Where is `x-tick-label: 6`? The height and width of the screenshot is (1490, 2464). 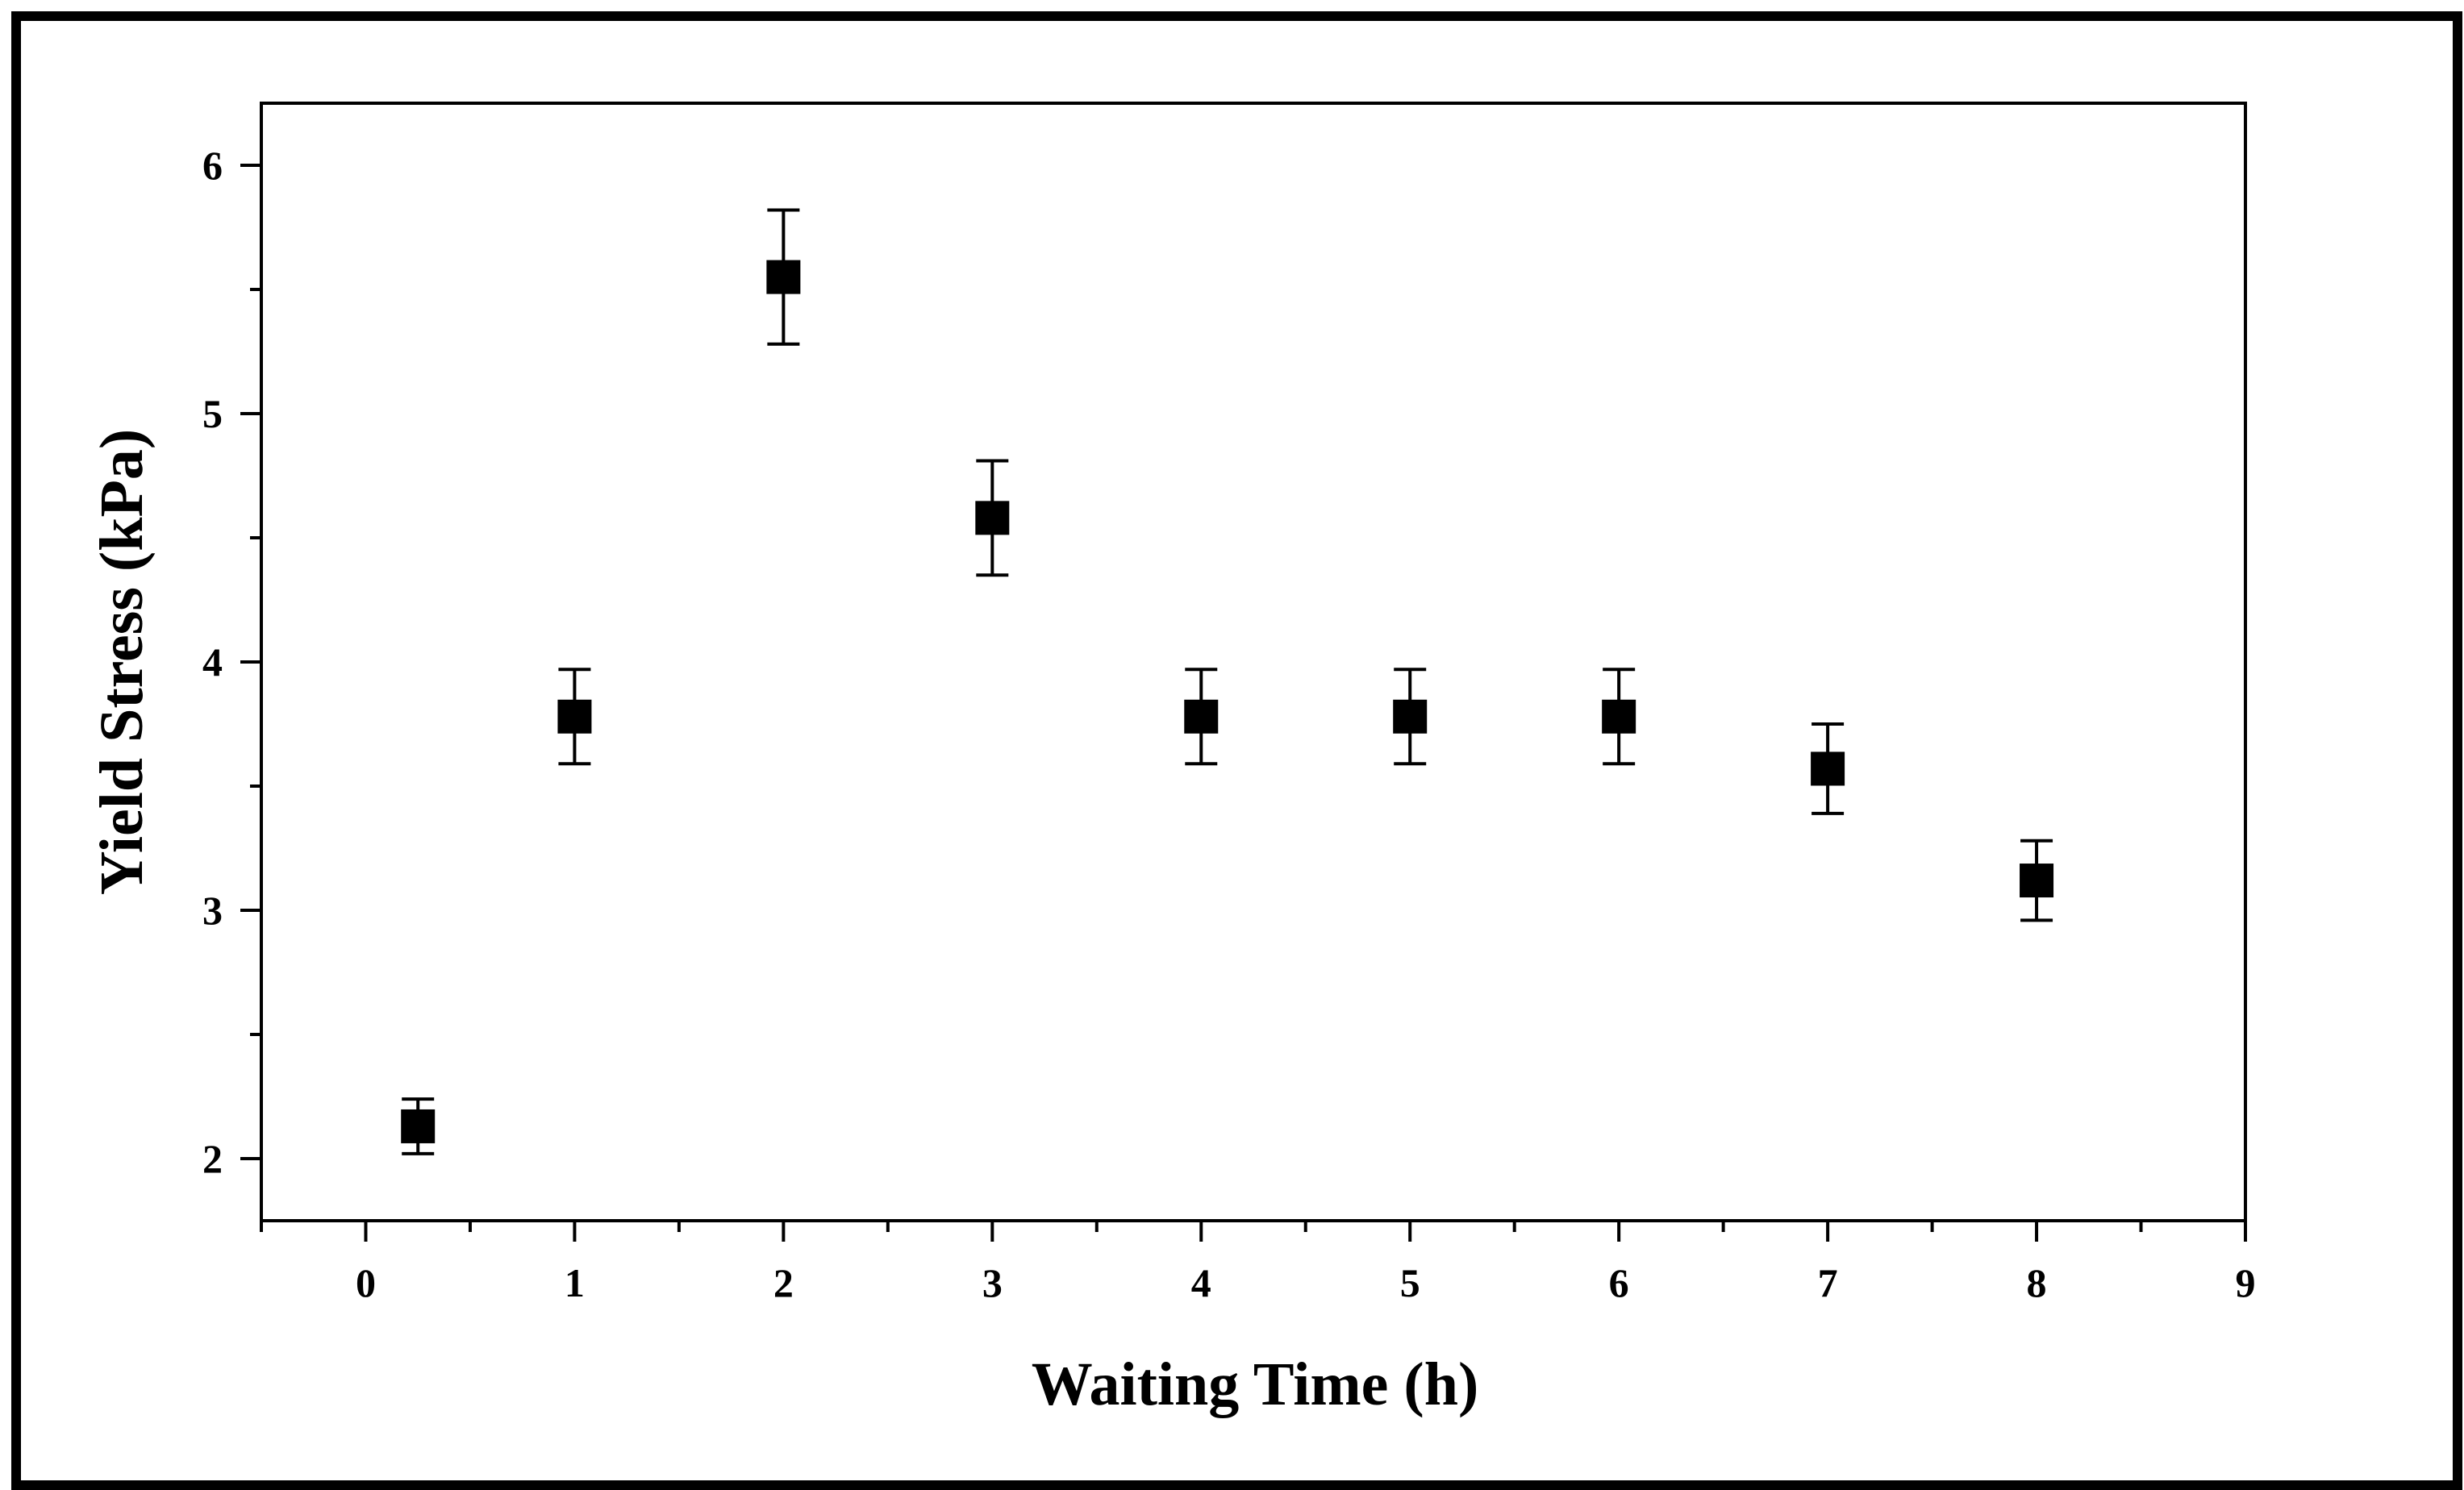 x-tick-label: 6 is located at coordinates (1619, 1282).